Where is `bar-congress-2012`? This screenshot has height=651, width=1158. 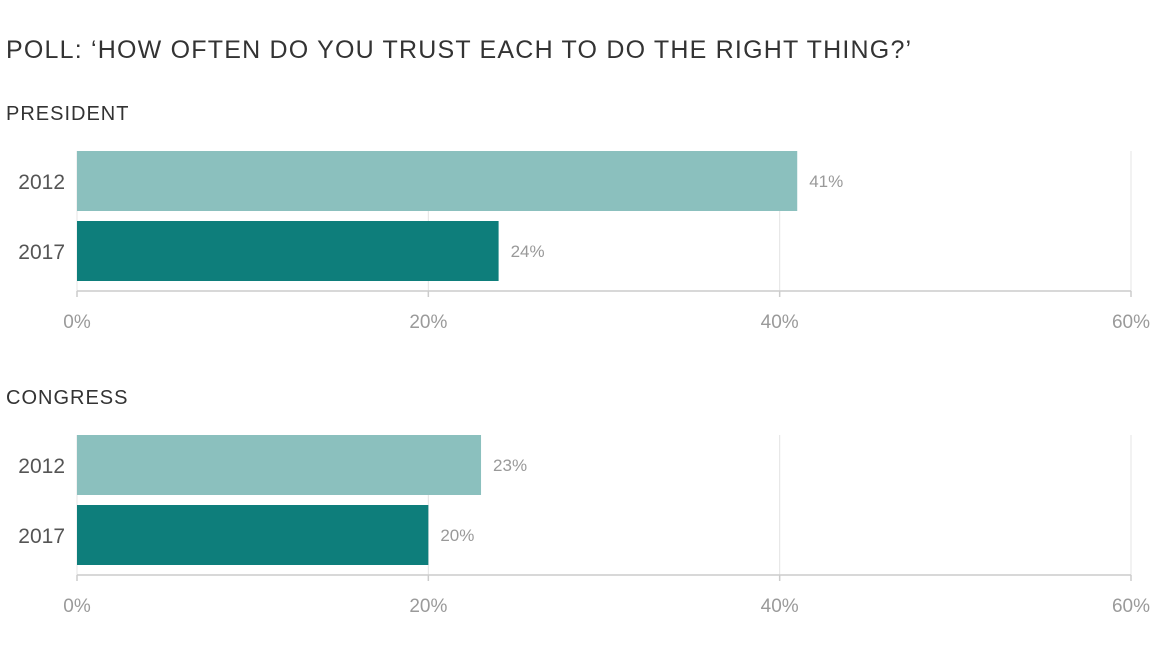
bar-congress-2012 is located at coordinates (279, 465).